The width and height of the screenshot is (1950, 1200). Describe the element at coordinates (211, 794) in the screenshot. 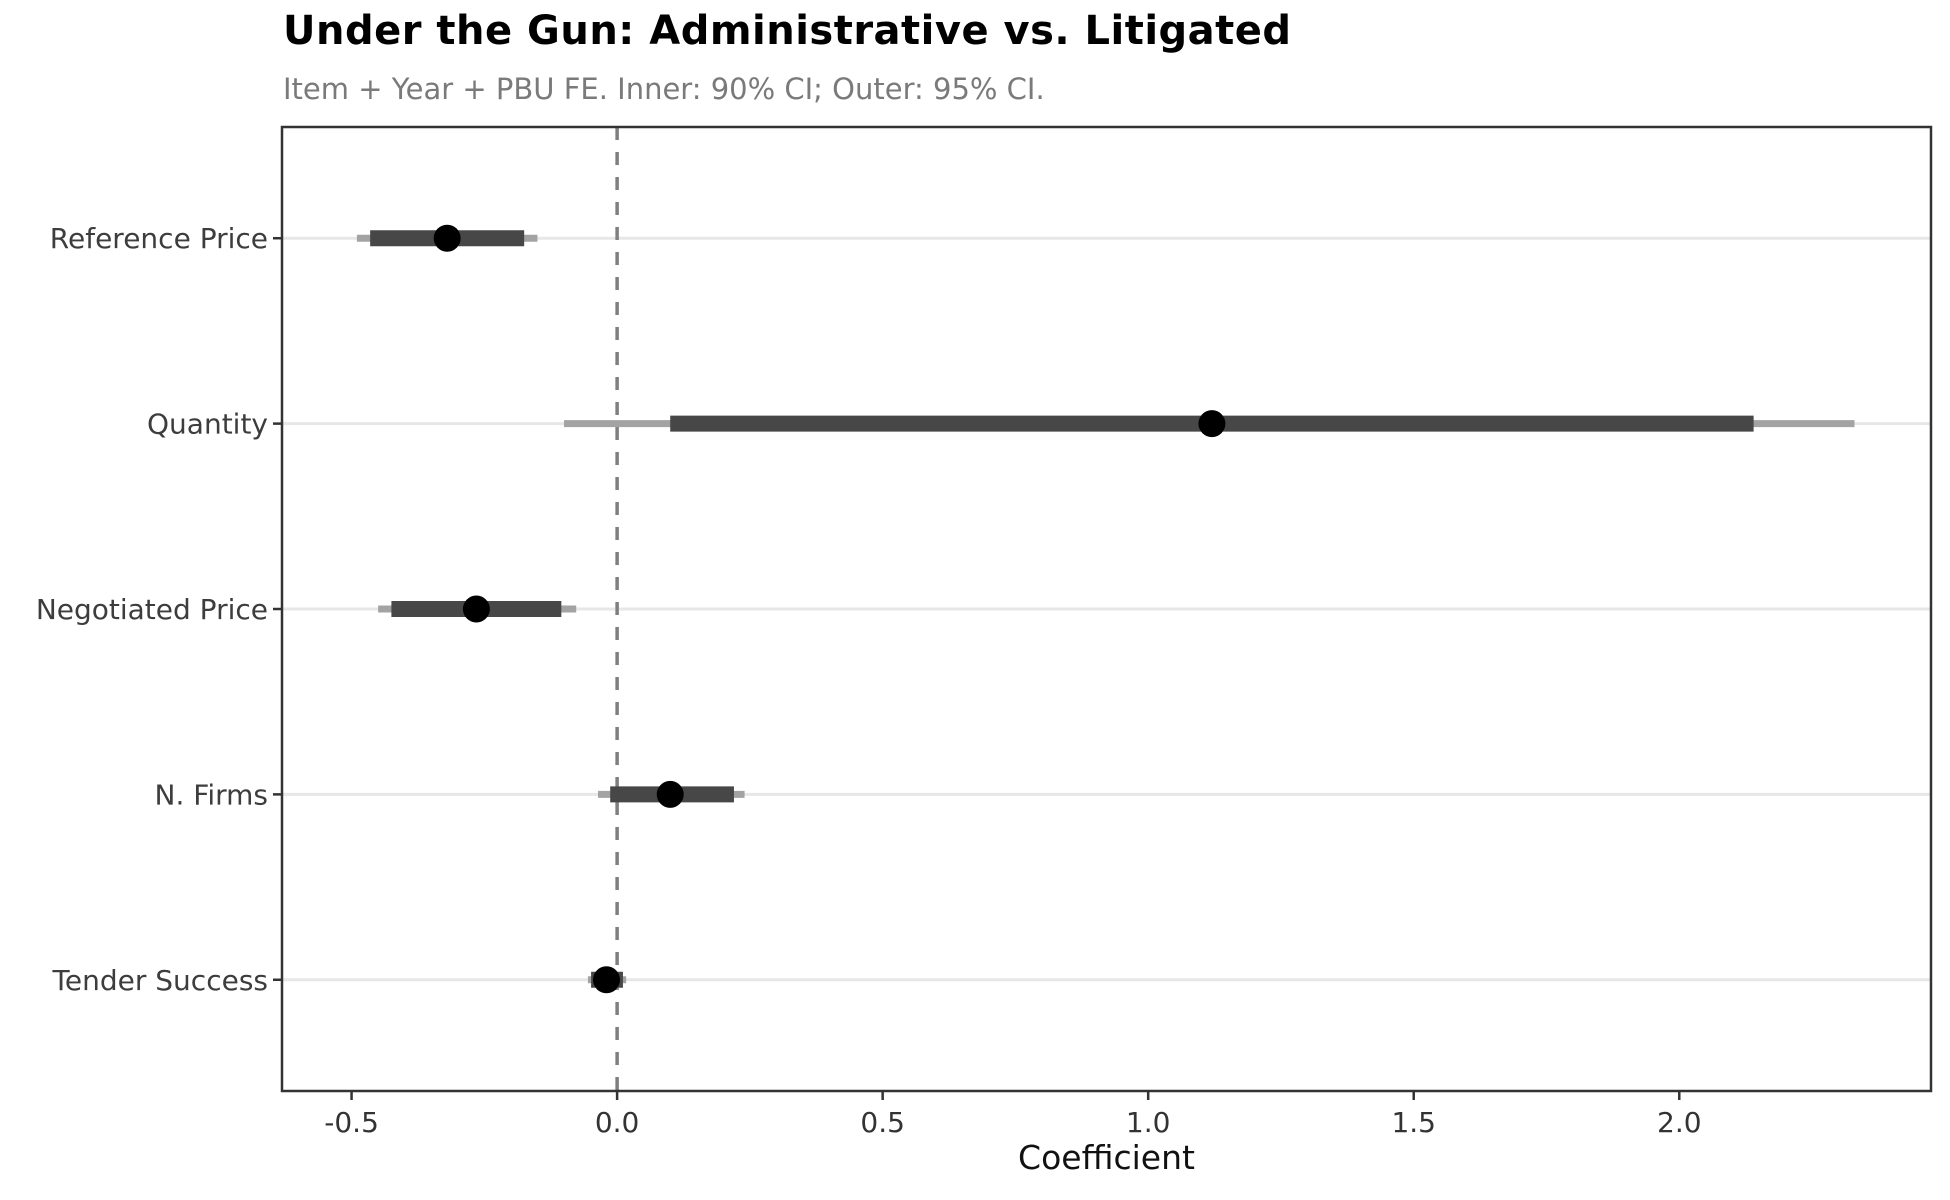

I see `y-category-label: N. Firms` at that location.